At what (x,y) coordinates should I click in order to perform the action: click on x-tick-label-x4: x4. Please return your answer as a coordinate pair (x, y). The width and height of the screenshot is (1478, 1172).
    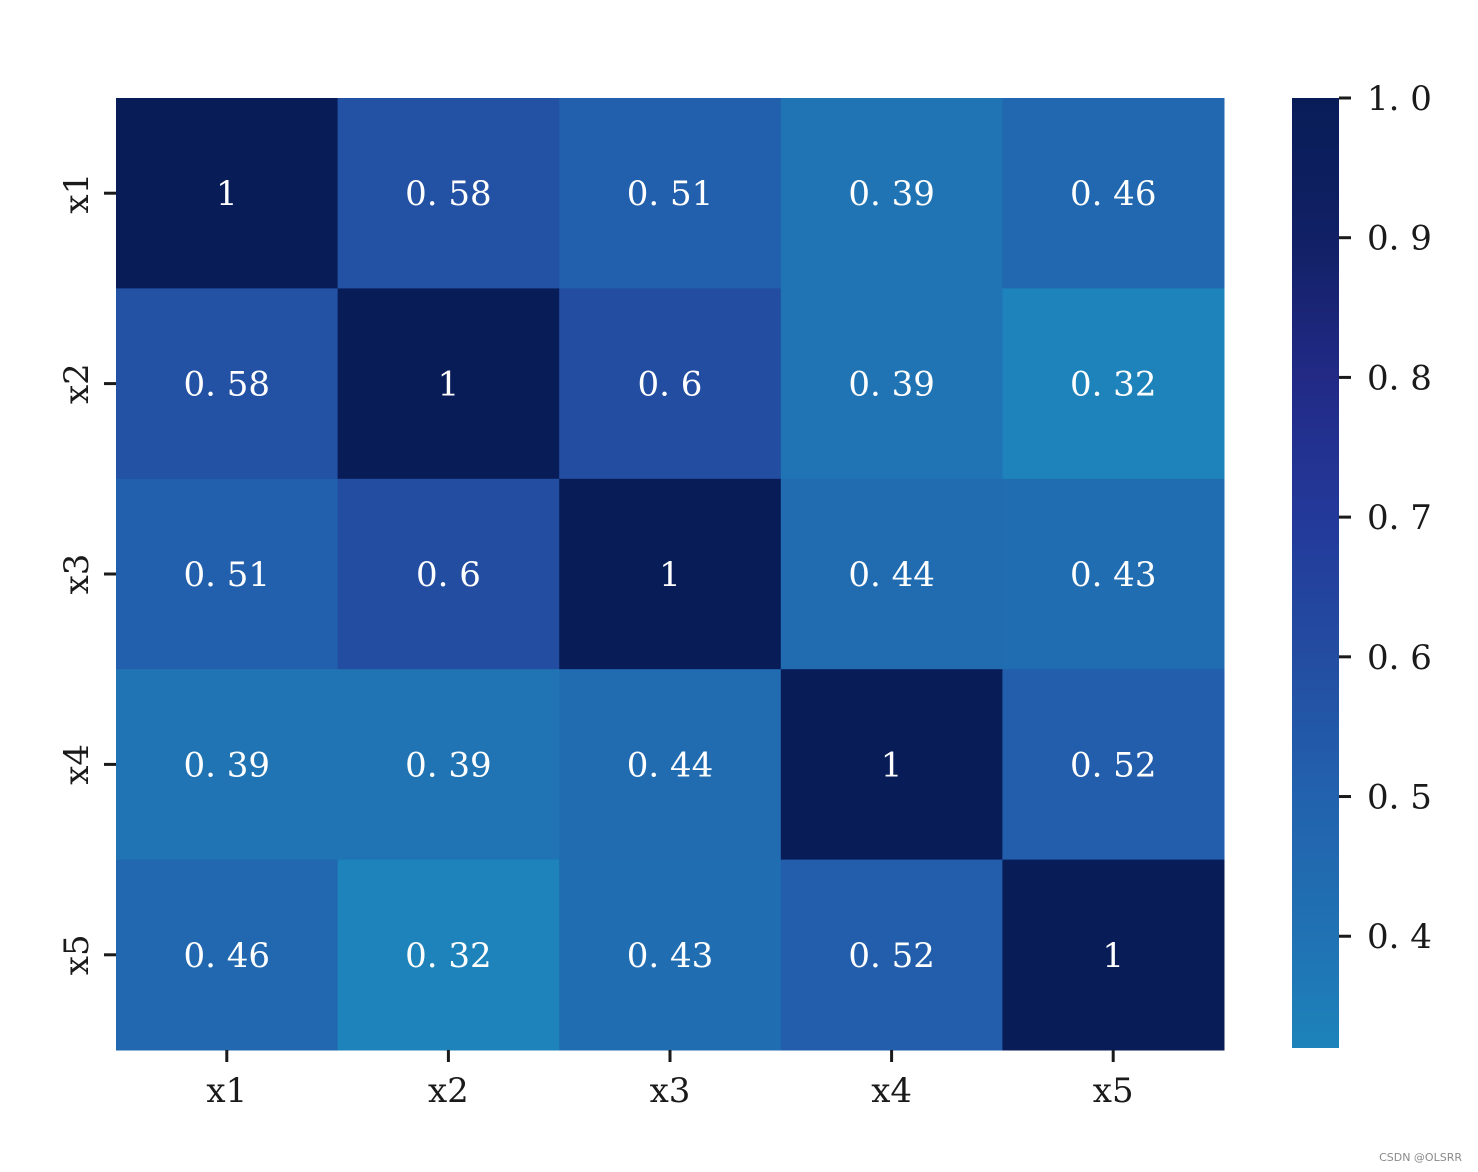
    Looking at the image, I should click on (891, 1091).